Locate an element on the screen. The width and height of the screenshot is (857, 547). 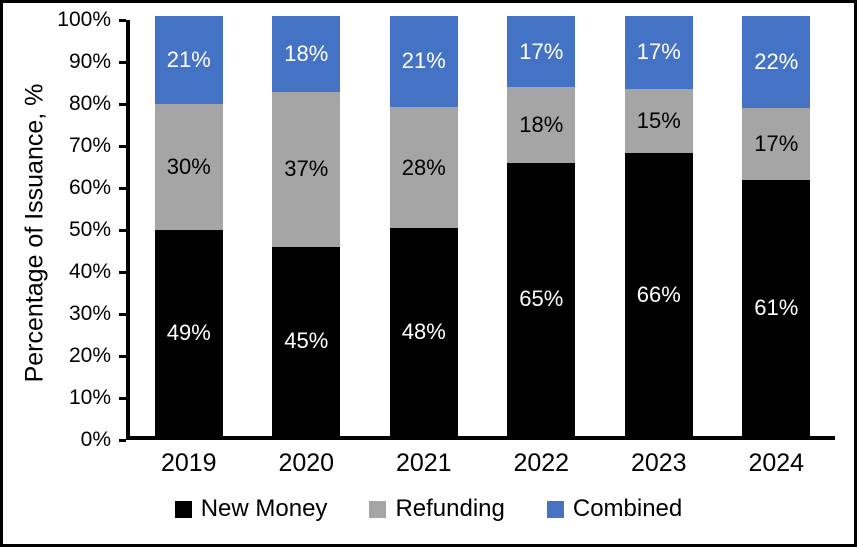
data-label: 15% is located at coordinates (658, 120).